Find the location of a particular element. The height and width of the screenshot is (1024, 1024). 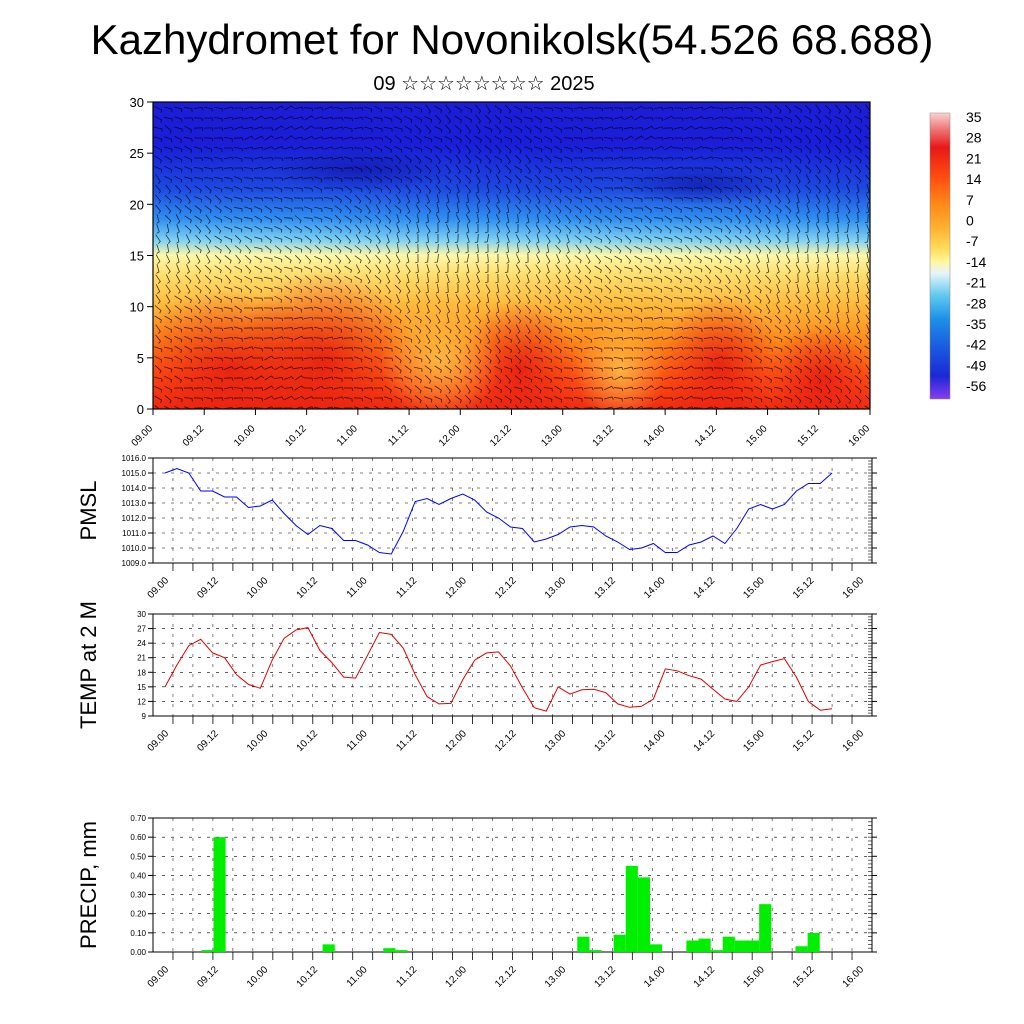

x-tick-label: 09.12 is located at coordinates (194, 436).